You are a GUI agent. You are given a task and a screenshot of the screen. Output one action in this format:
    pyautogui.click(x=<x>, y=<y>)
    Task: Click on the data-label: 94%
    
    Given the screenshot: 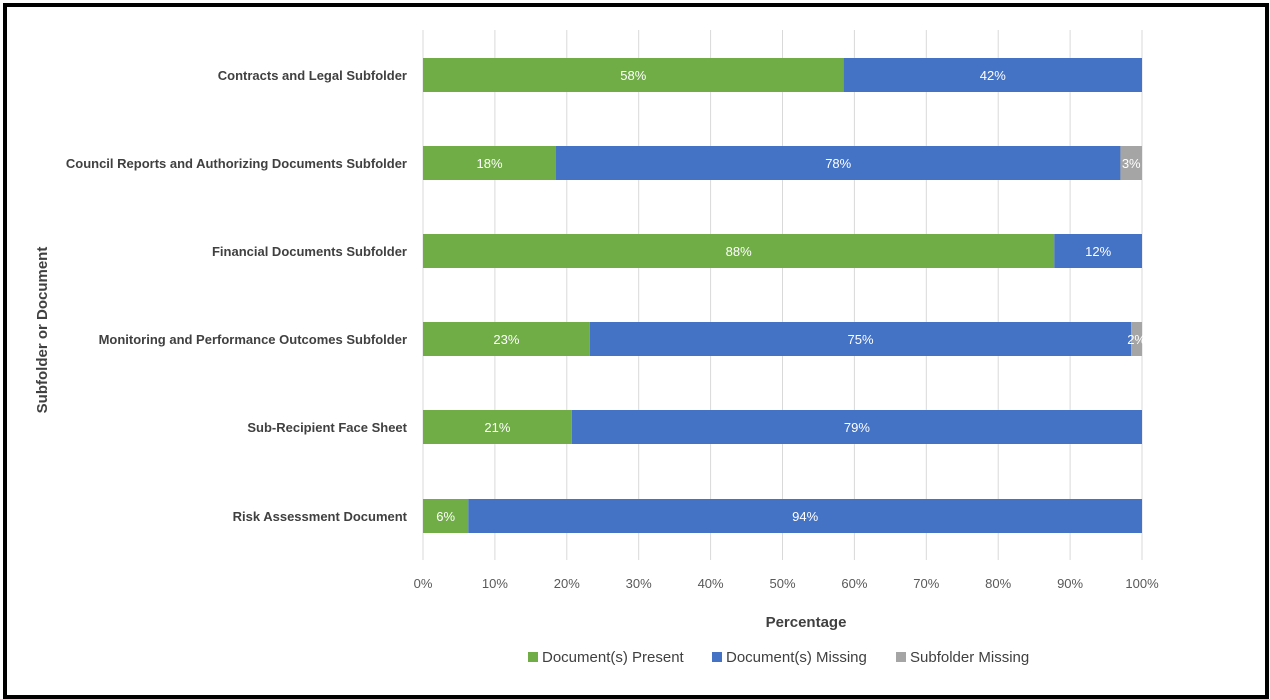 What is the action you would take?
    pyautogui.click(x=805, y=516)
    